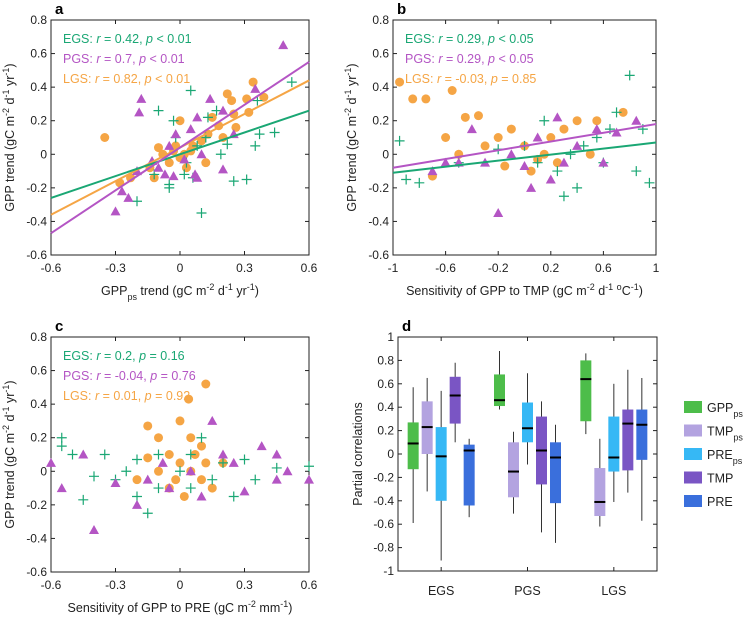  I want to click on panel-letter: b, so click(401, 9).